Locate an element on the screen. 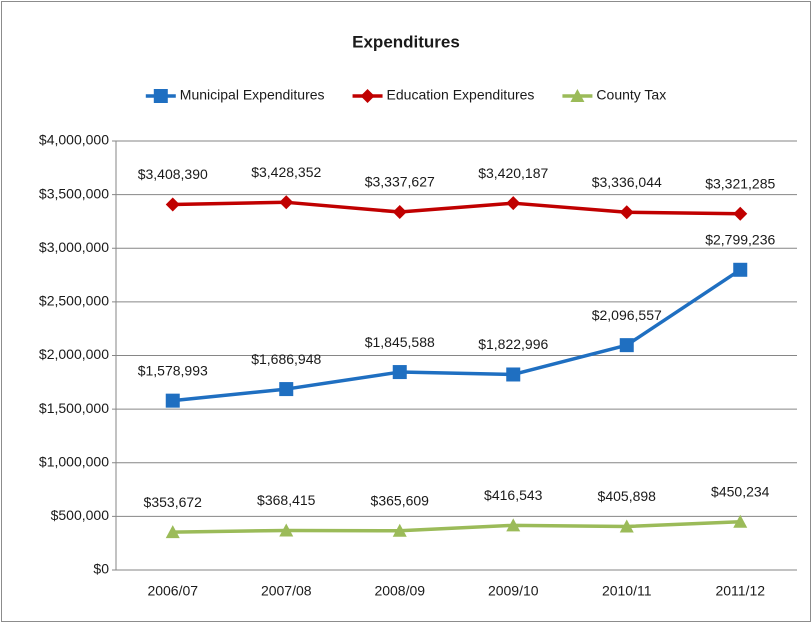  y-tick-label: $2,000,000 is located at coordinates (74, 354).